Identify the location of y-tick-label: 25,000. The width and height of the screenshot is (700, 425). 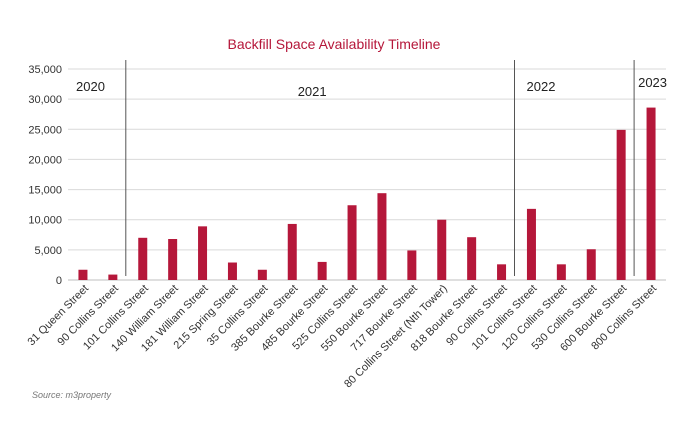
(45, 130).